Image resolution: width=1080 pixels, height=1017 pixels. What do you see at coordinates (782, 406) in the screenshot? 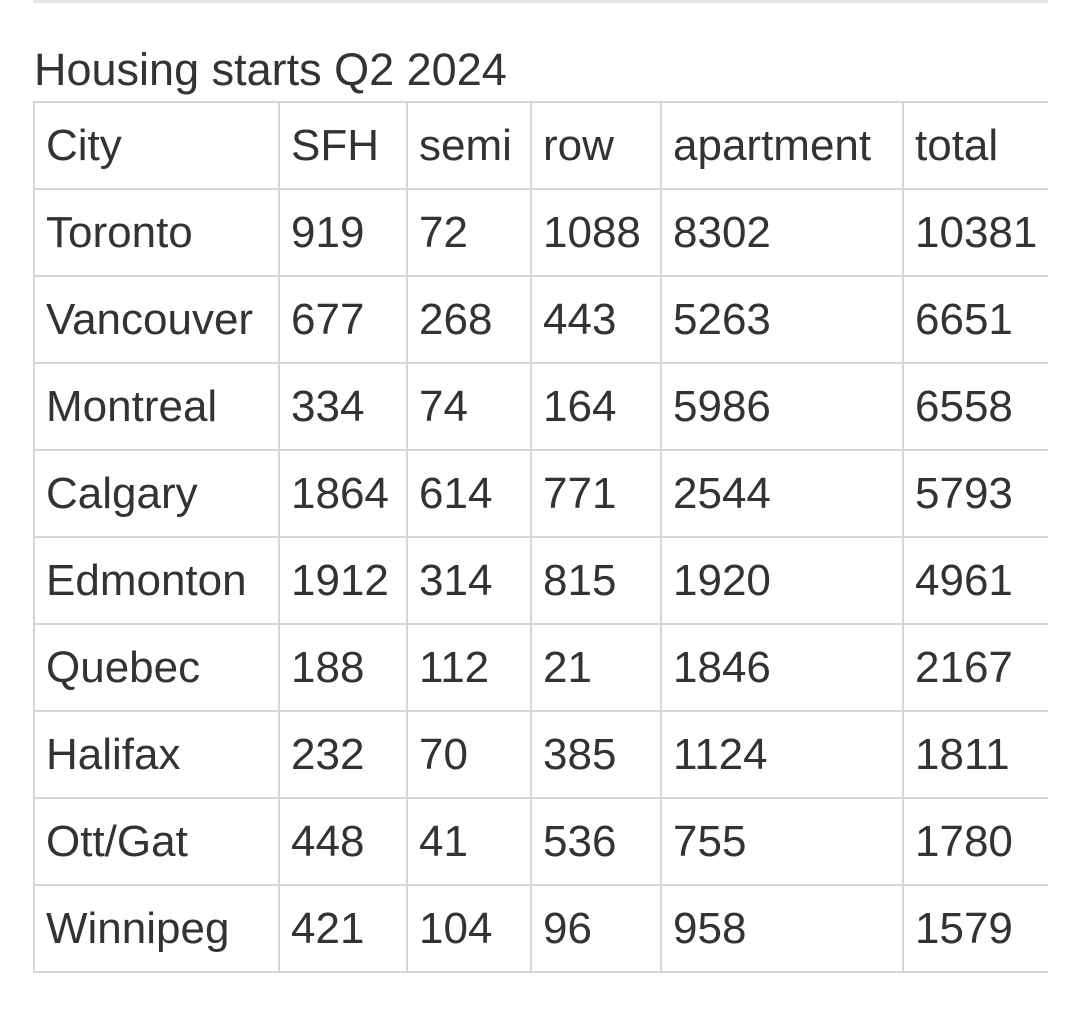
I see `value-cell: 5986` at bounding box center [782, 406].